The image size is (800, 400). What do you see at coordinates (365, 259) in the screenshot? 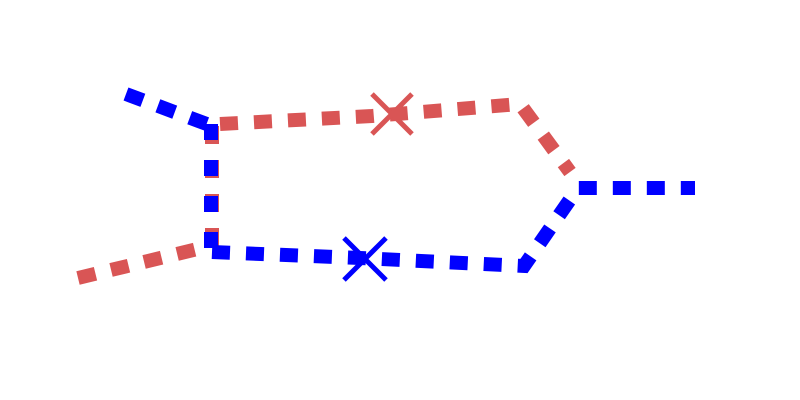
I see `blue-cross-marker` at bounding box center [365, 259].